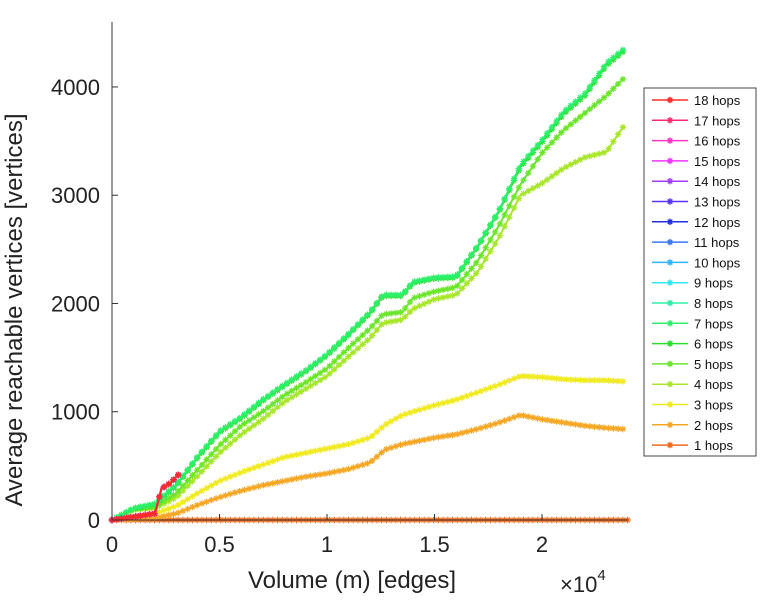 This screenshot has width=768, height=600. I want to click on y-tick-label: 3000, so click(75, 195).